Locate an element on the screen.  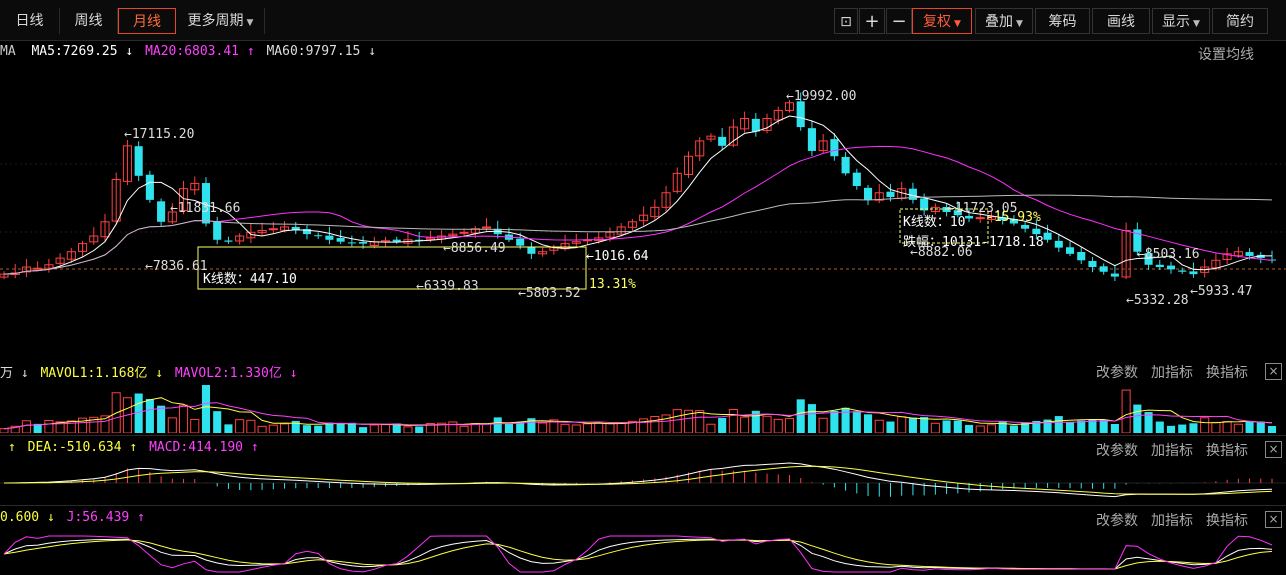
kdj-d-line is located at coordinates (638, 554).